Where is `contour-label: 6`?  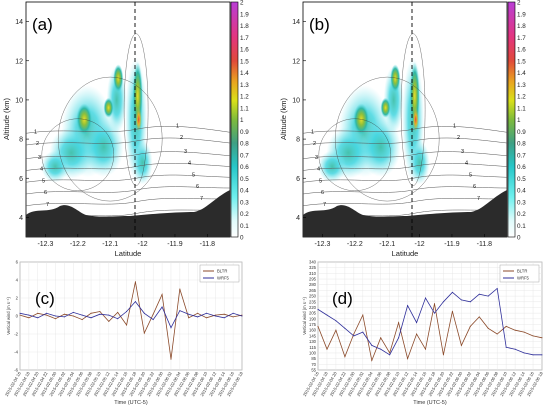 contour-label: 6 is located at coordinates (322, 193).